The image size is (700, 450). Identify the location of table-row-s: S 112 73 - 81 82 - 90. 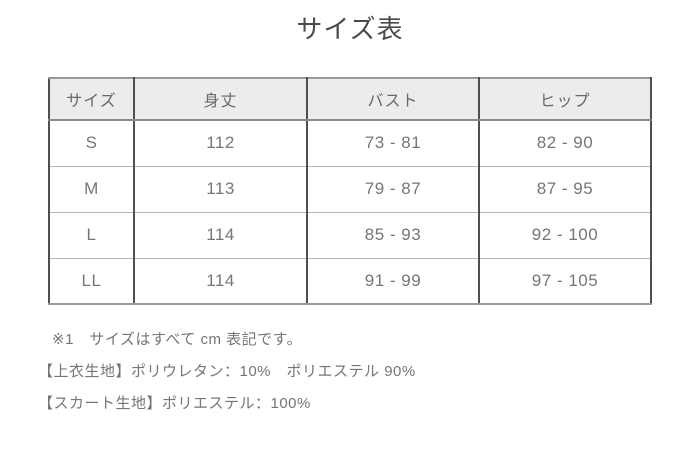
(350, 143).